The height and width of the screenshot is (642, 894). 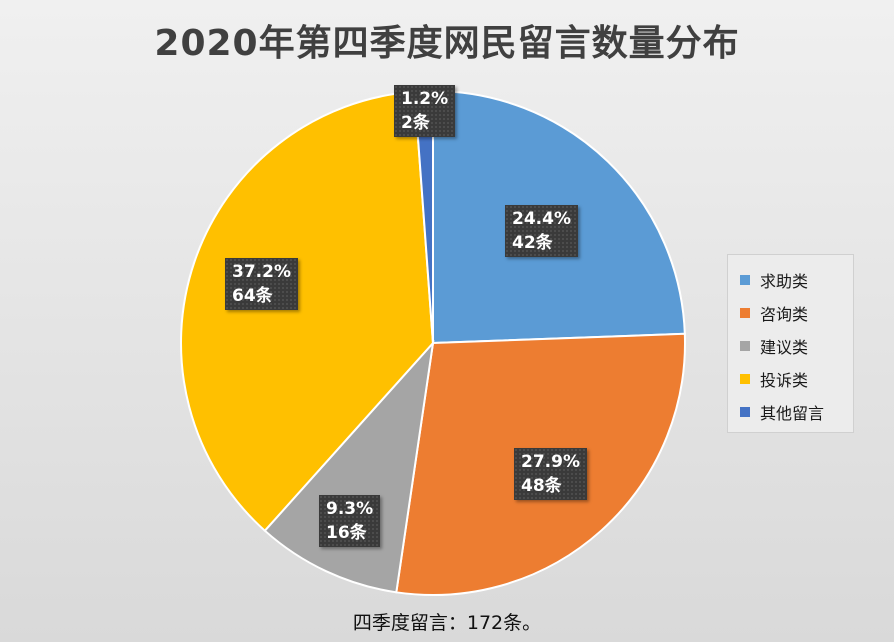 I want to click on chart-title: 2020年第四季度网民留言数量分布, so click(x=447, y=43).